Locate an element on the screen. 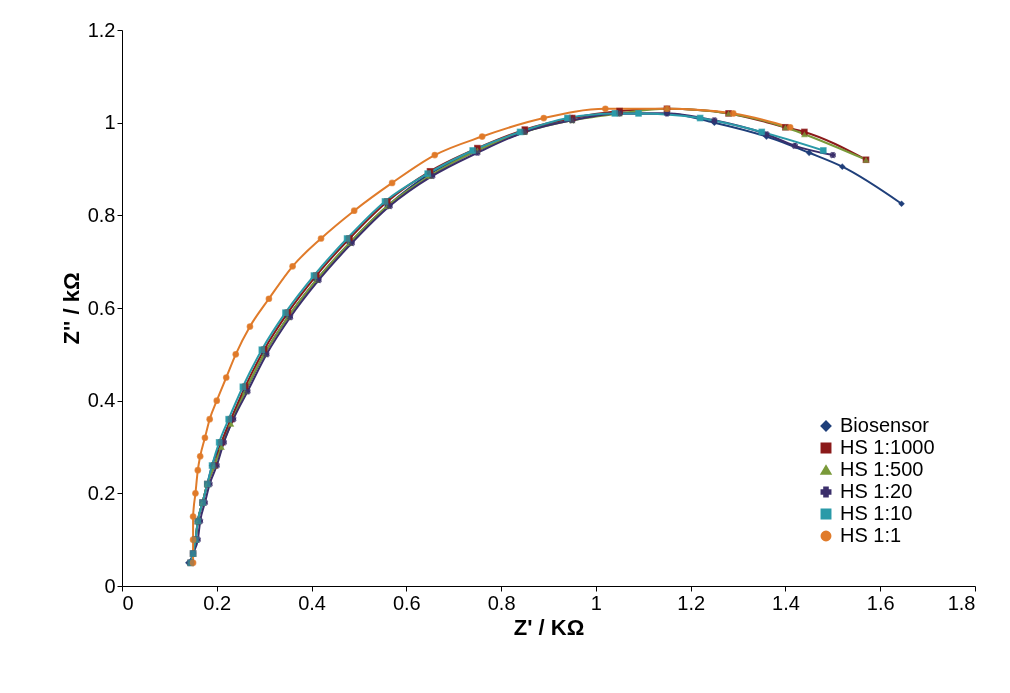 The image size is (1010, 693). y-tick-label: 0.2 is located at coordinates (101, 492).